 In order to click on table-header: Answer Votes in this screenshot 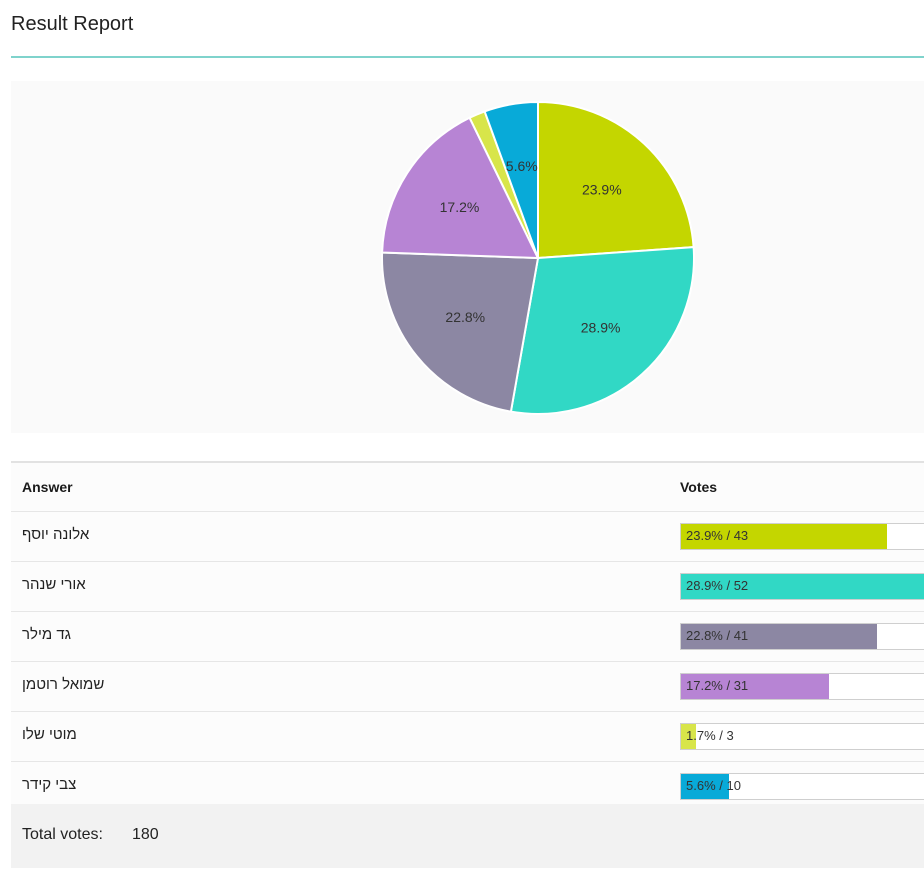, I will do `click(467, 487)`.